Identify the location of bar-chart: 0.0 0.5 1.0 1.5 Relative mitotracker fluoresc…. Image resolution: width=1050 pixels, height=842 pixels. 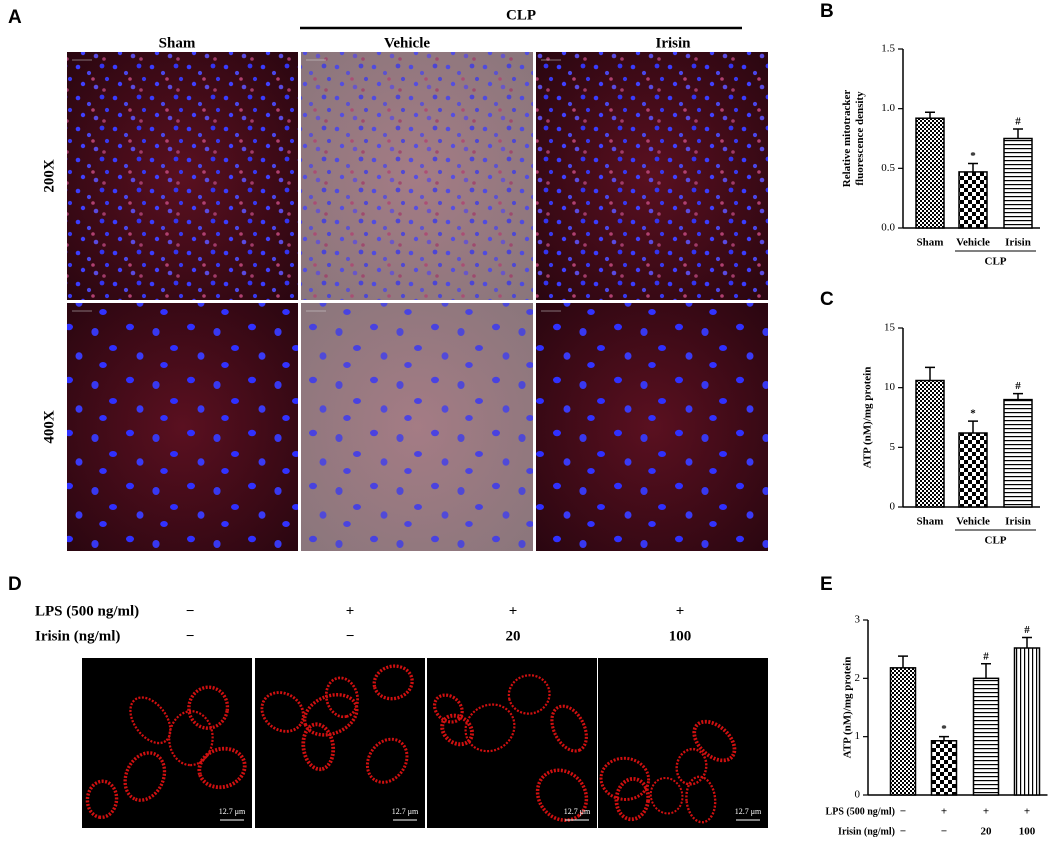
(940, 155).